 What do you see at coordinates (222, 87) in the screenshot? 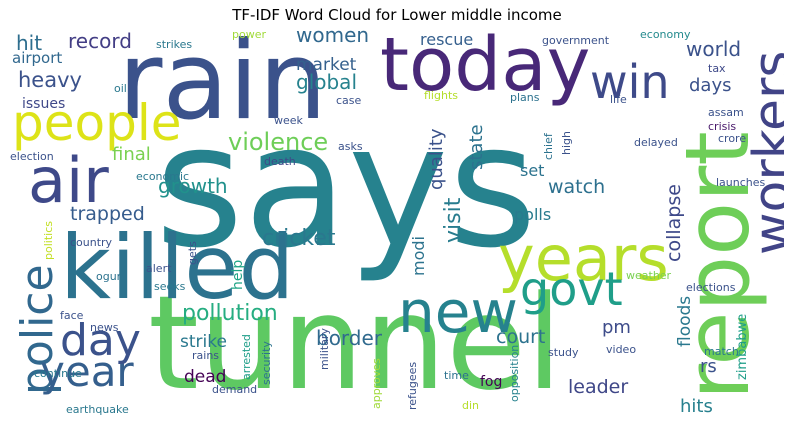
I see `word-rain: rain` at bounding box center [222, 87].